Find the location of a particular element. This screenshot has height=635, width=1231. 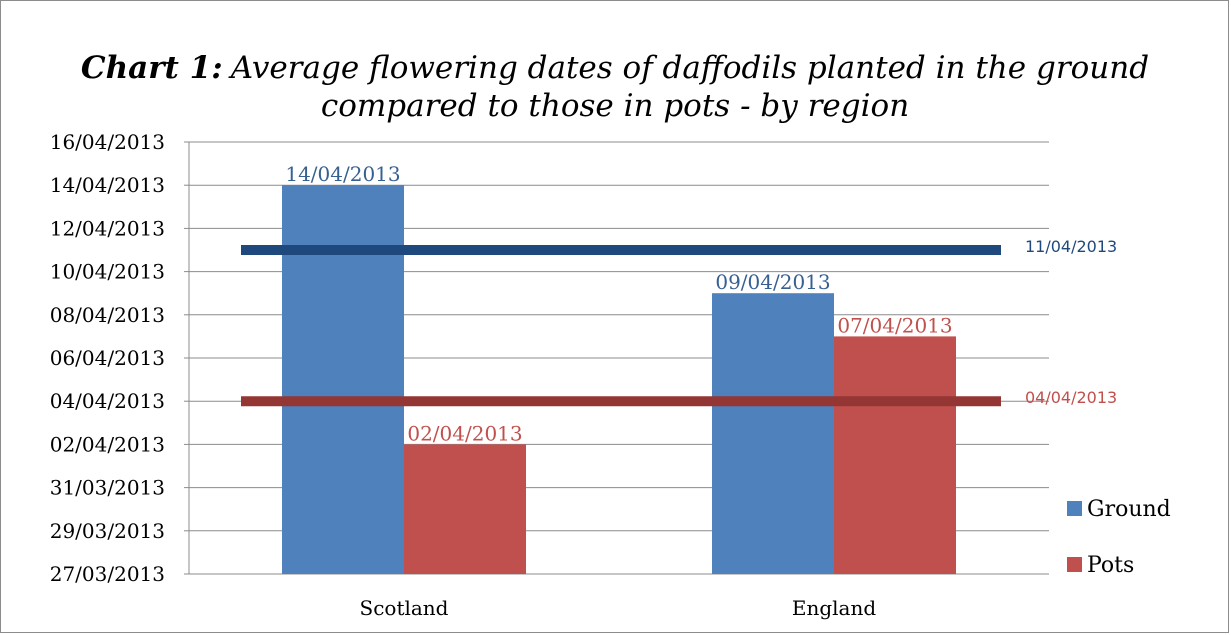

x-category-label: Scotland is located at coordinates (404, 608).